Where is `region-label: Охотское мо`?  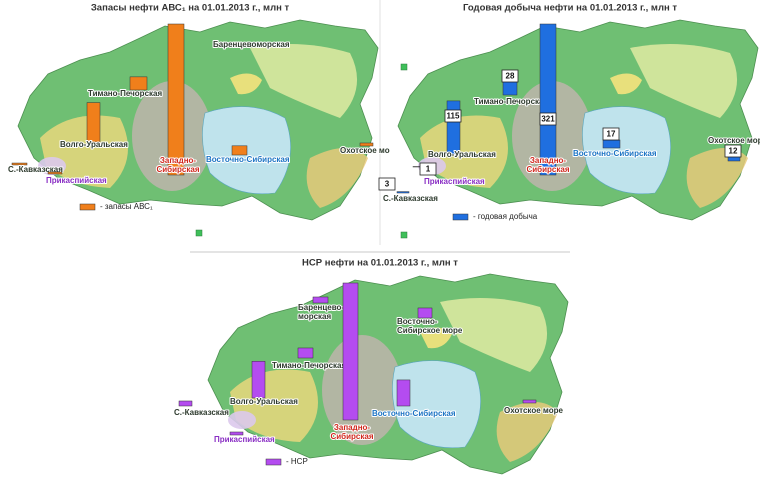
region-label: Охотское мо is located at coordinates (365, 150).